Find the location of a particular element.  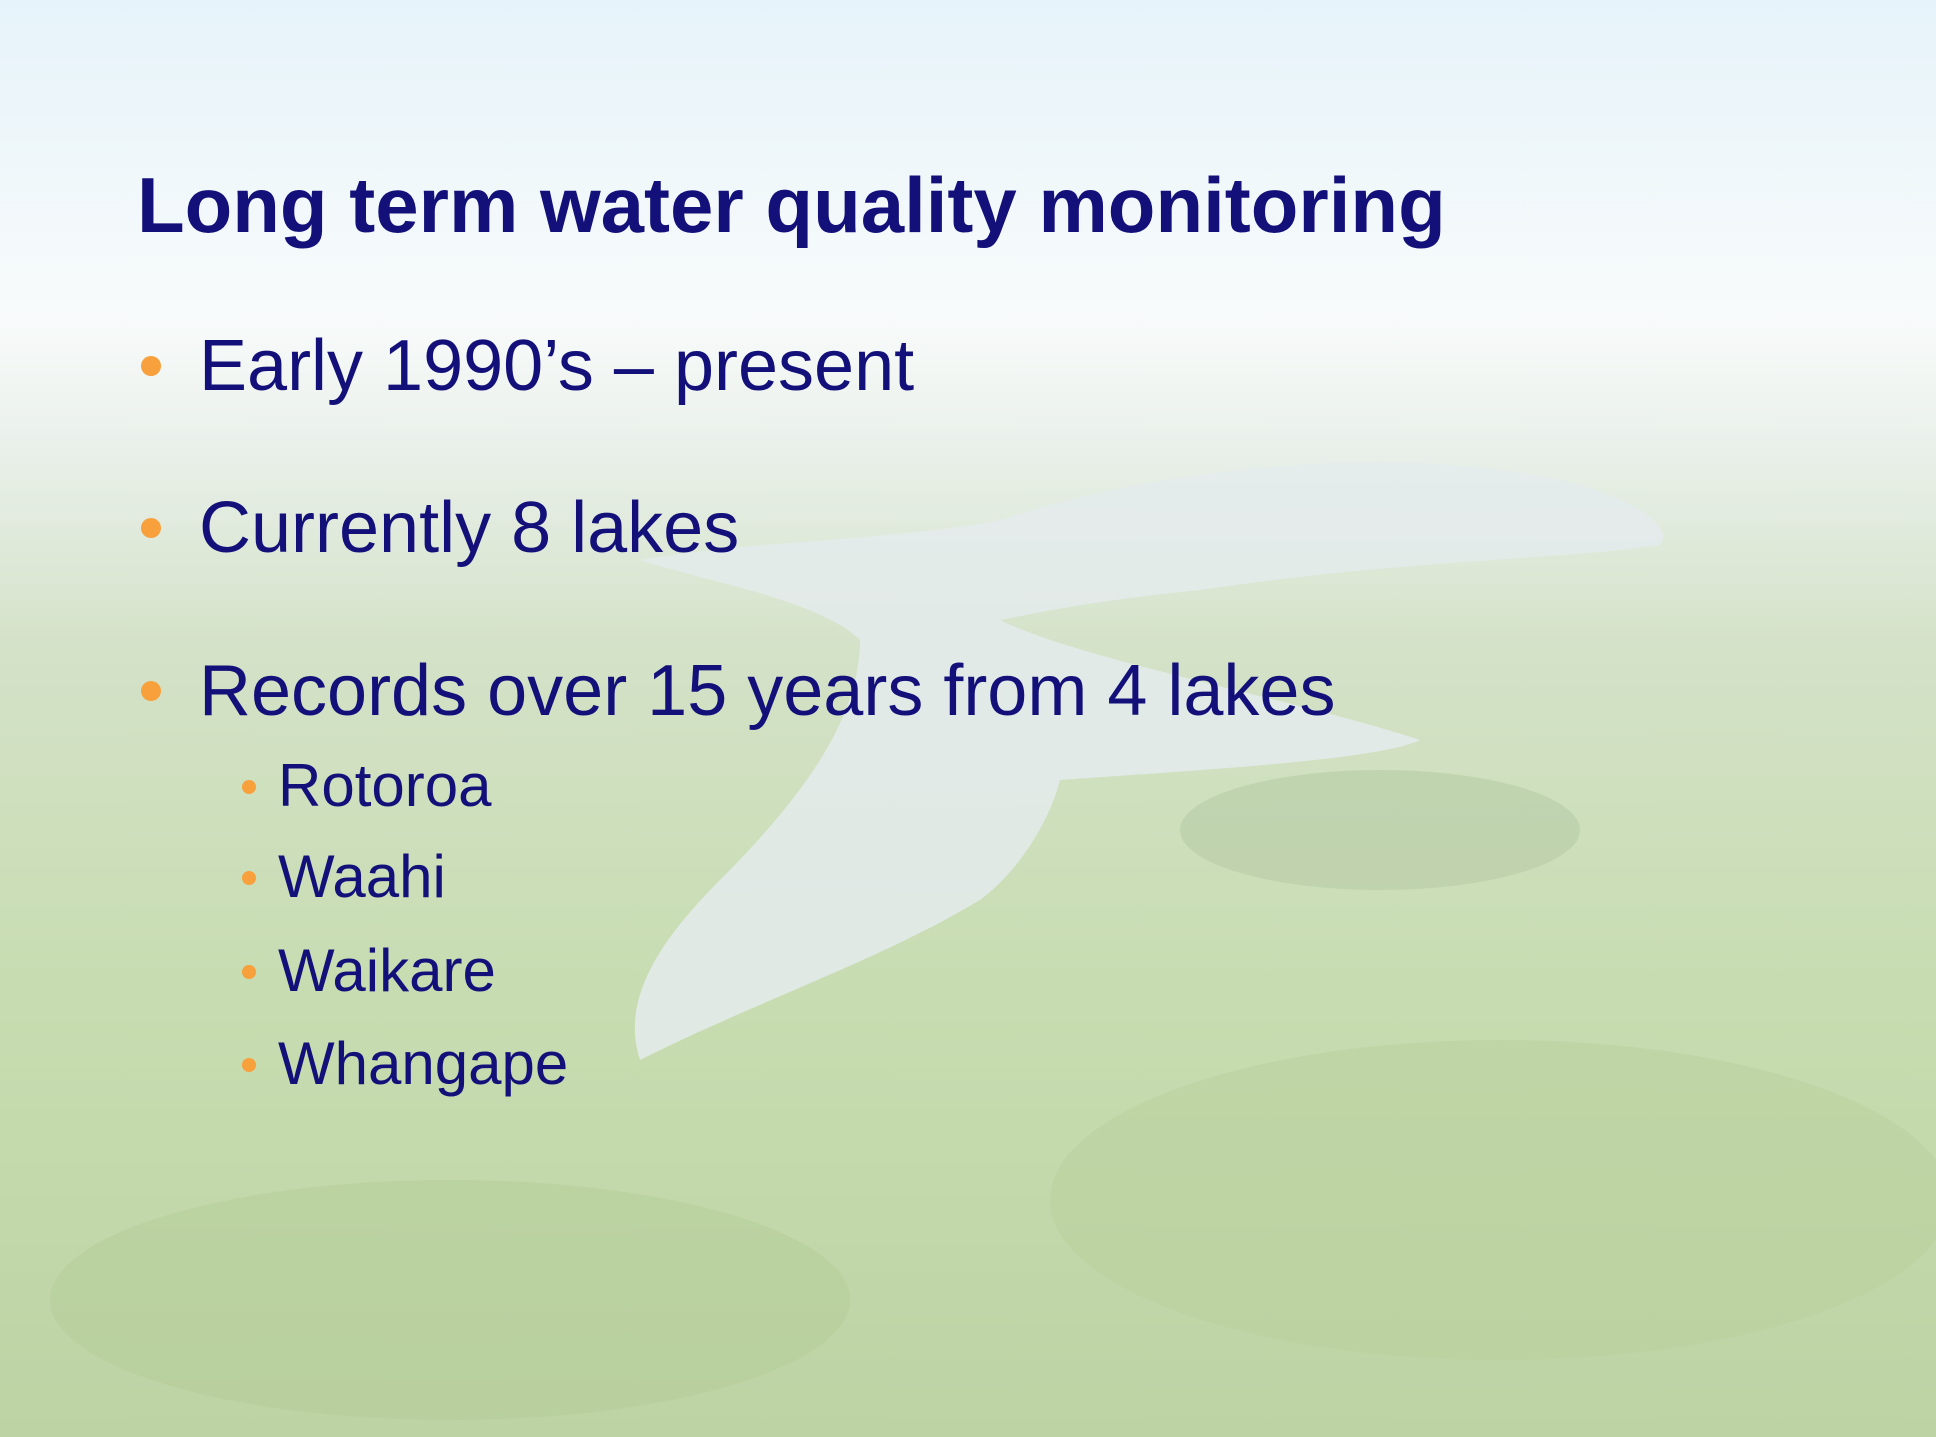

sub-bullet-text: Waahi is located at coordinates (362, 876).